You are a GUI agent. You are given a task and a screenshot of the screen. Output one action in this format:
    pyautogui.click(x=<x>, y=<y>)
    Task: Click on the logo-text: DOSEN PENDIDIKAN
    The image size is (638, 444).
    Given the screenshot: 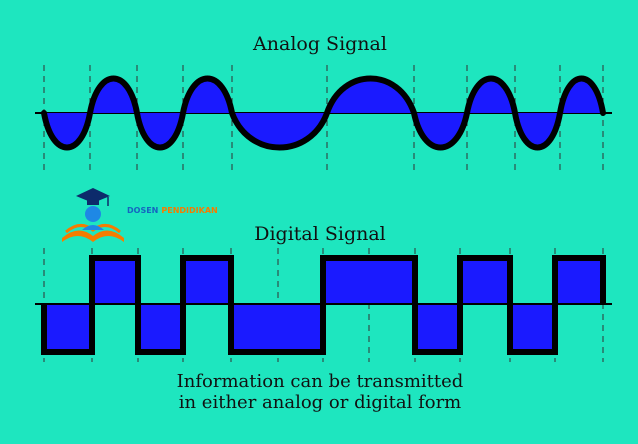 What is the action you would take?
    pyautogui.click(x=172, y=210)
    